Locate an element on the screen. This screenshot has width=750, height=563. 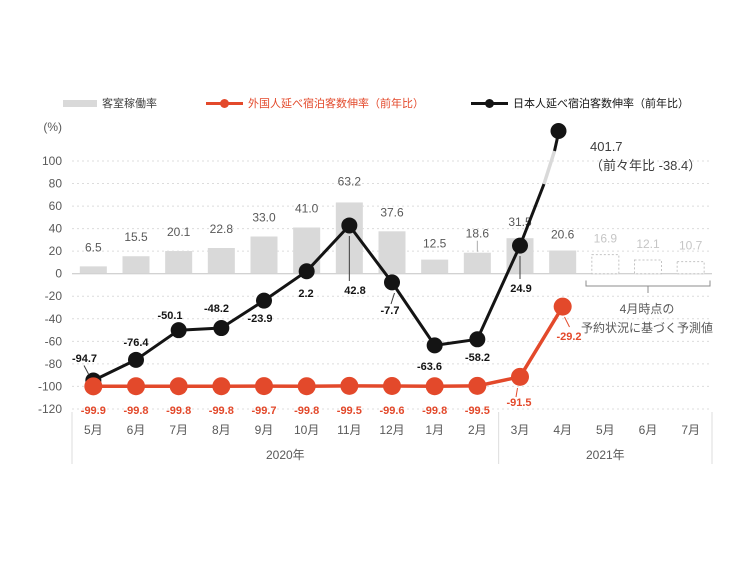
svg-text: 1月 is located at coordinates (434, 430).